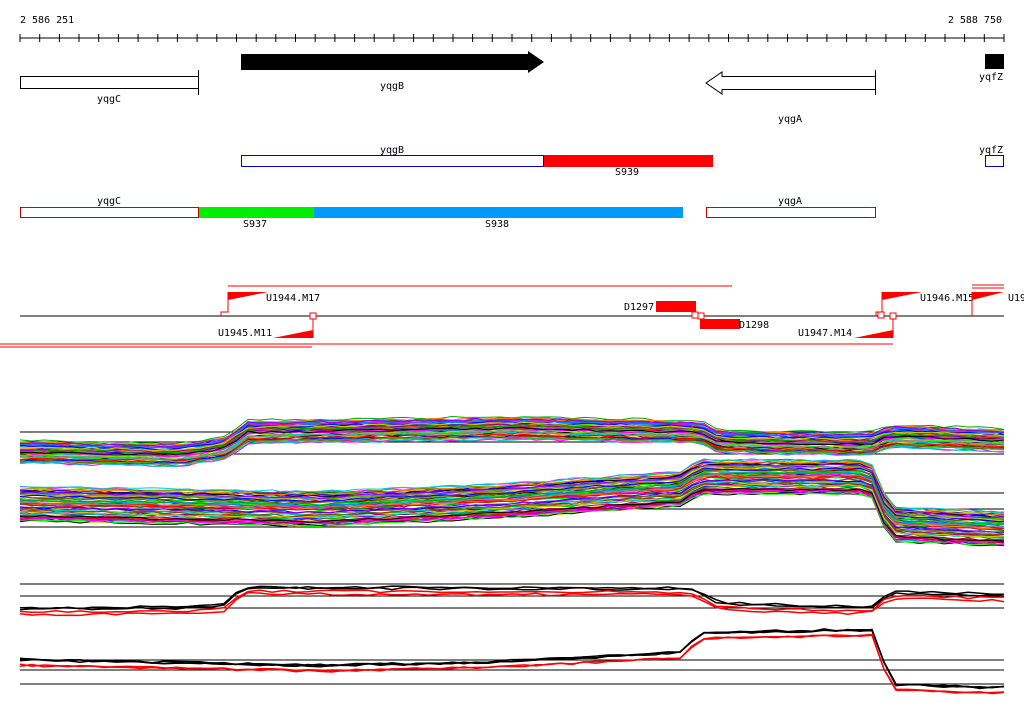  What do you see at coordinates (245, 333) in the screenshot?
I see `feature-label-U1945-M11: U1945.M11` at bounding box center [245, 333].